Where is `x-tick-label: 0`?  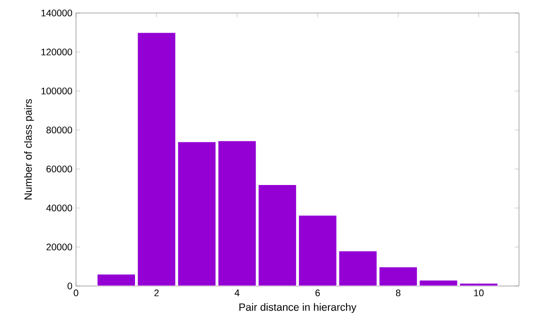
x-tick-label: 0 is located at coordinates (76, 293).